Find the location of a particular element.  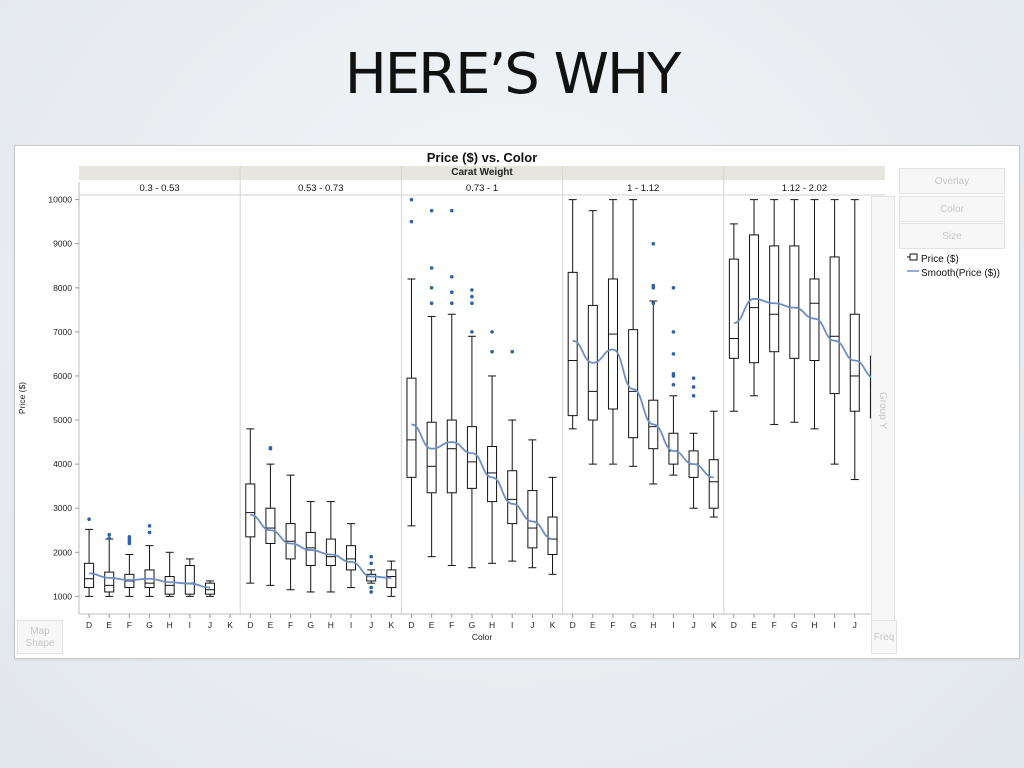

y-tick-label: 6000 is located at coordinates (62, 376).